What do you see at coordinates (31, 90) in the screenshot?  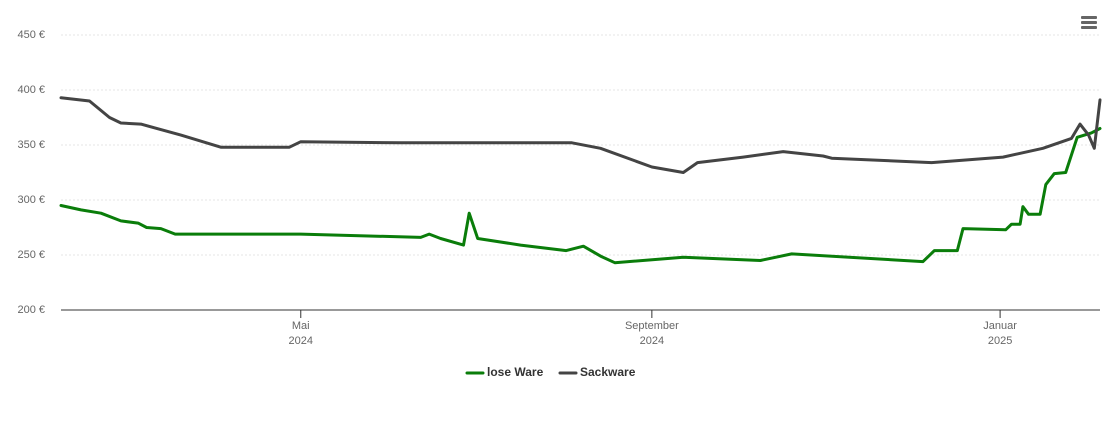 I see `y-tick-label: 400 €` at bounding box center [31, 90].